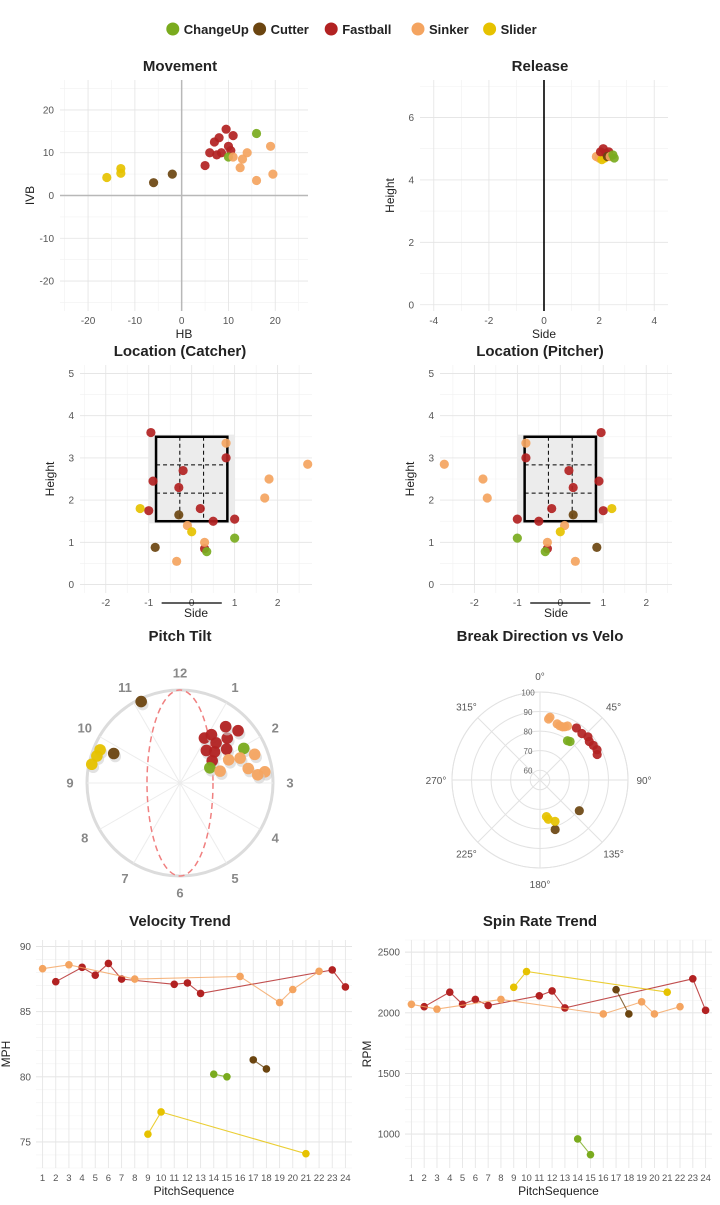 The image size is (720, 1205). I want to click on y-tick-label: 2, so click(71, 501).